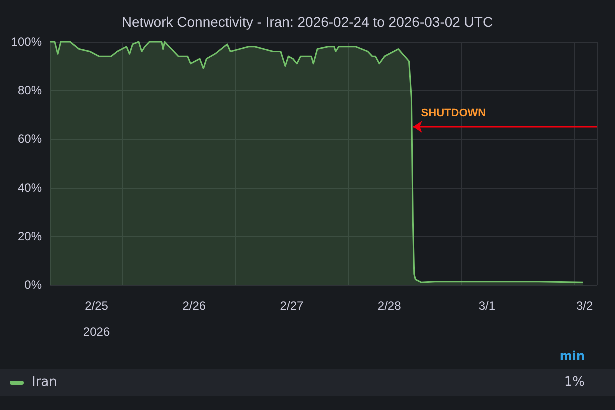 The image size is (615, 410). What do you see at coordinates (487, 306) in the screenshot?
I see `x-tick-label: 3/1` at bounding box center [487, 306].